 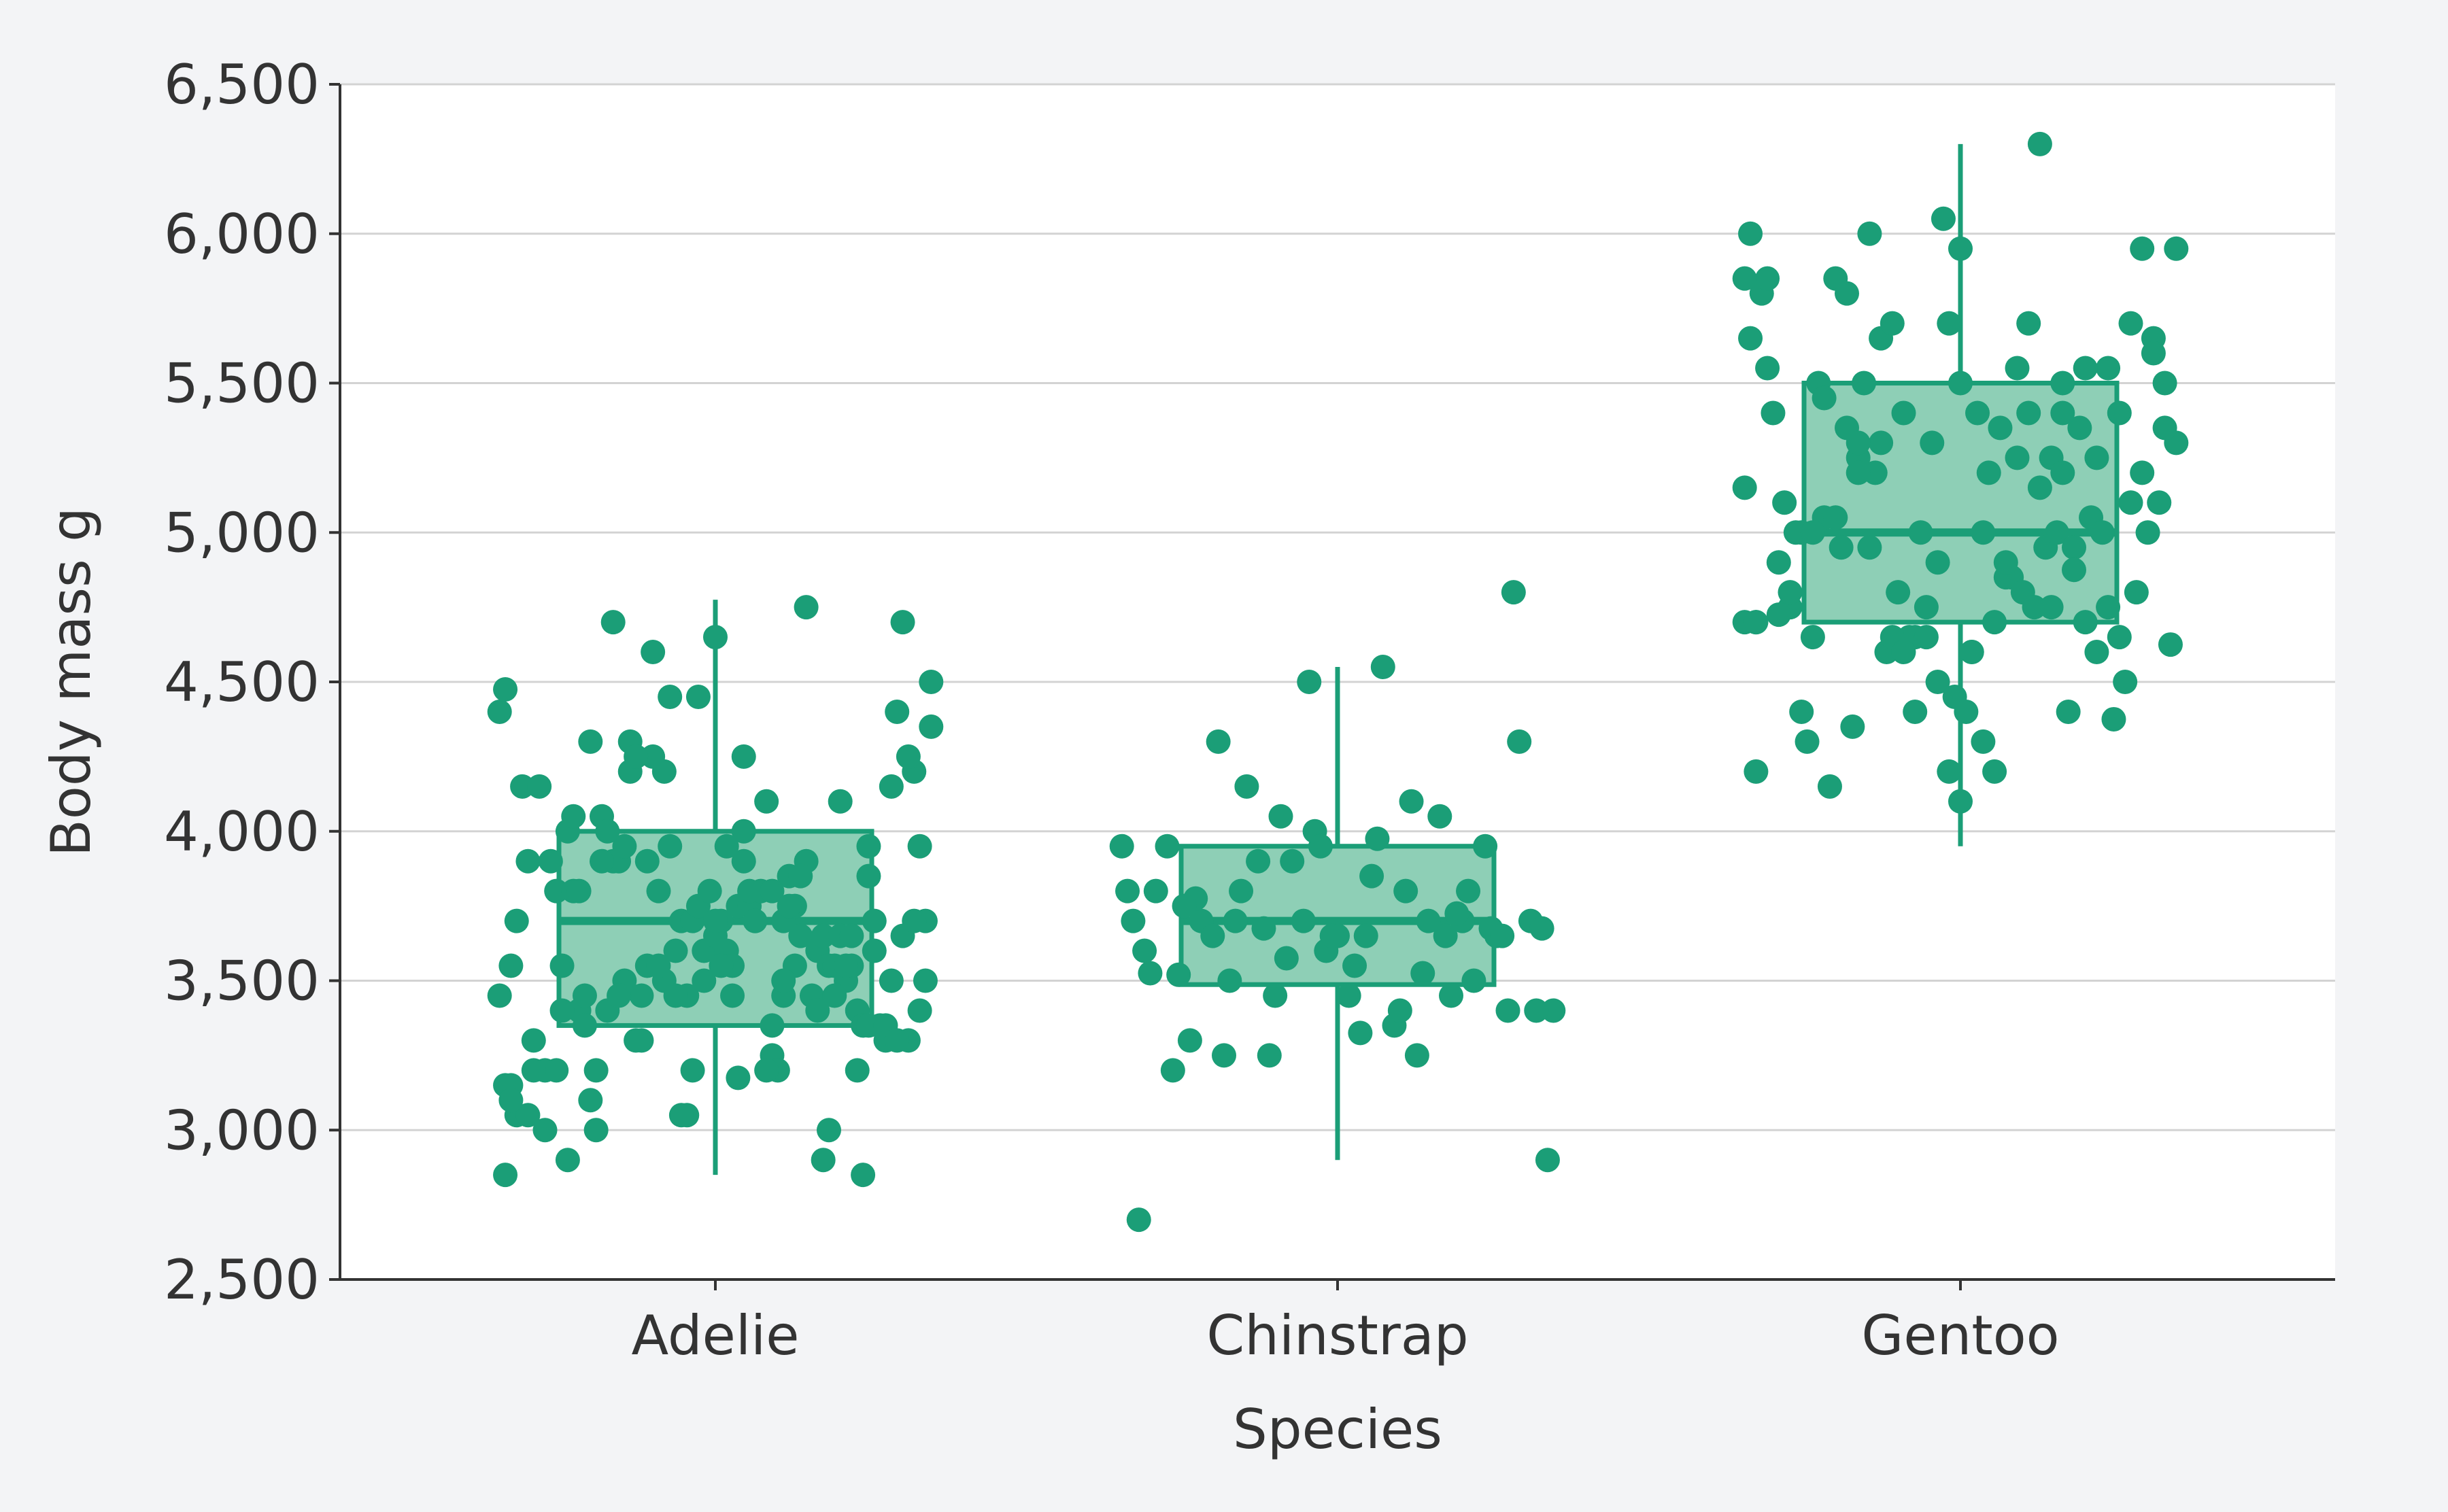 What do you see at coordinates (242, 1279) in the screenshot?
I see `y-tick-label: 2,500` at bounding box center [242, 1279].